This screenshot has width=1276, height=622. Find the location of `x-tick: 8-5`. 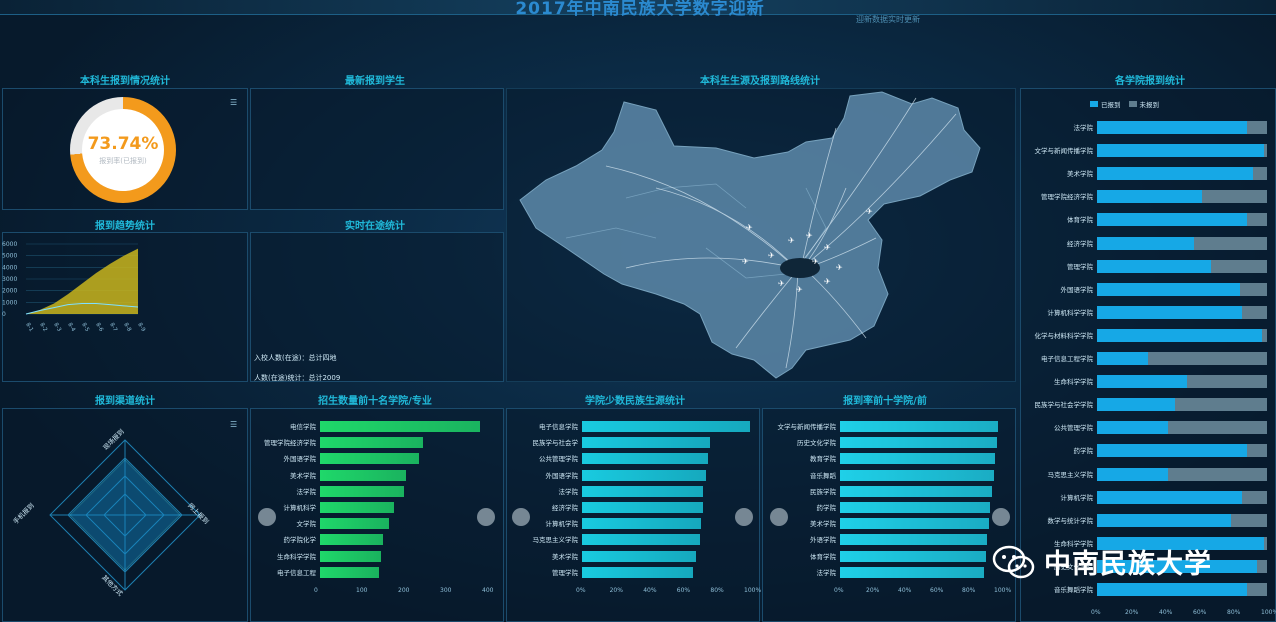

x-tick: 8-5 is located at coordinates (85, 327).